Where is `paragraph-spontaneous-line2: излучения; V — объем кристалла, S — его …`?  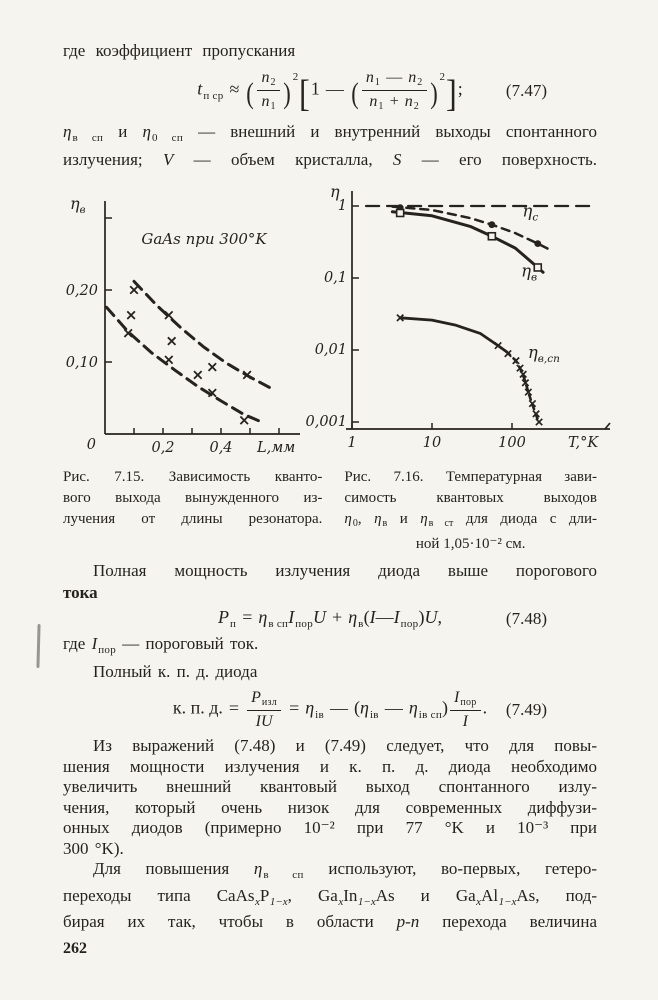 paragraph-spontaneous-line2: излучения; V — объем кристалла, S — его … is located at coordinates (330, 159).